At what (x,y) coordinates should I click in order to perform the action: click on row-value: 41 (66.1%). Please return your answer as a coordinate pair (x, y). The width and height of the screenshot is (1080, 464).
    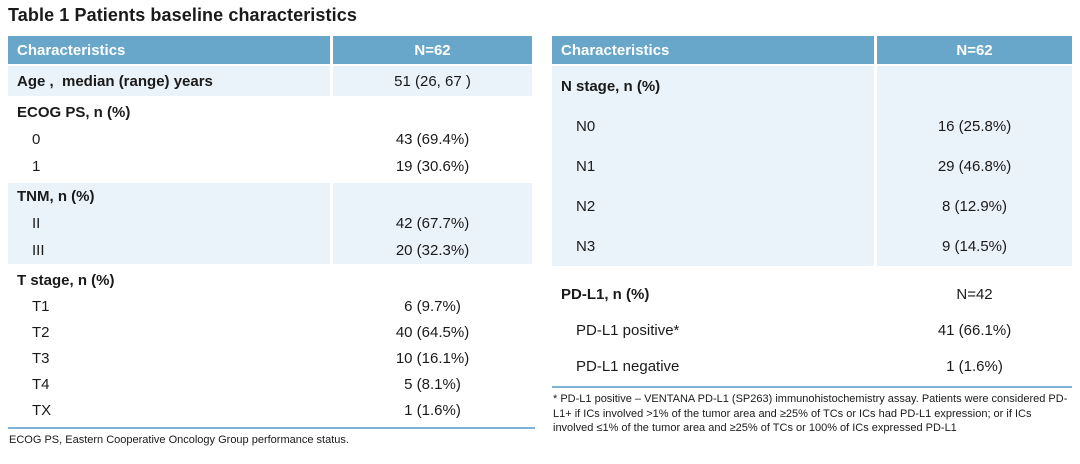
    Looking at the image, I should click on (973, 330).